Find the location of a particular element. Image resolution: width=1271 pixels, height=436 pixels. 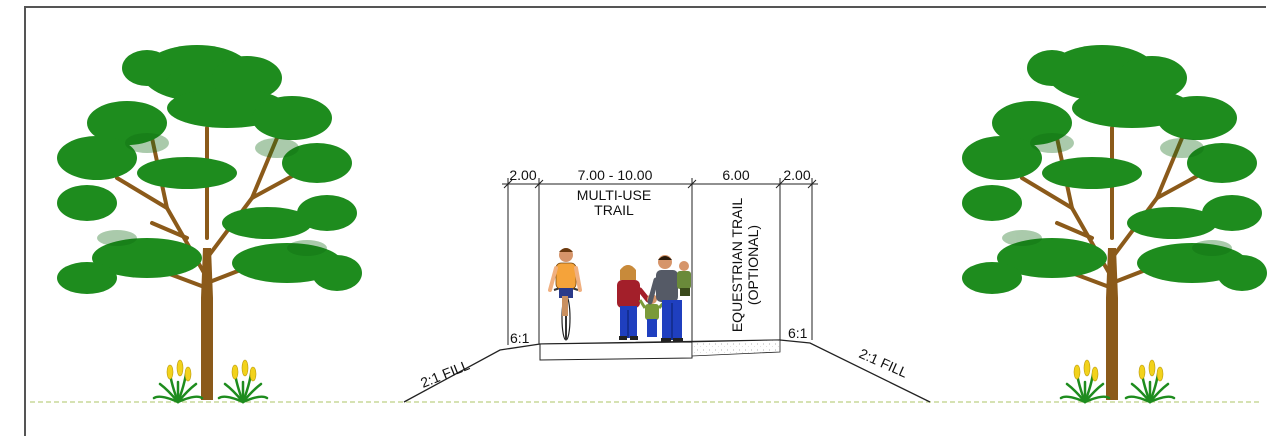

dim-multi-use-width: 7.00 - 10.00 is located at coordinates (615, 175).